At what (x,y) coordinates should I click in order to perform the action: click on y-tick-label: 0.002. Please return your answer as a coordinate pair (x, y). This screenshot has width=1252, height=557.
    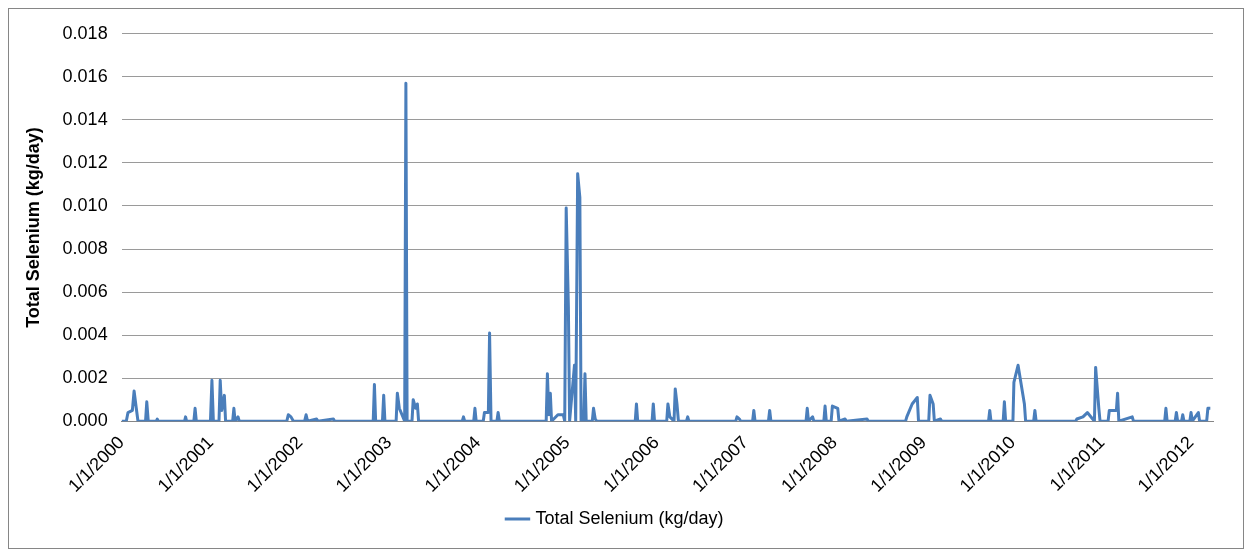
    Looking at the image, I should click on (85, 377).